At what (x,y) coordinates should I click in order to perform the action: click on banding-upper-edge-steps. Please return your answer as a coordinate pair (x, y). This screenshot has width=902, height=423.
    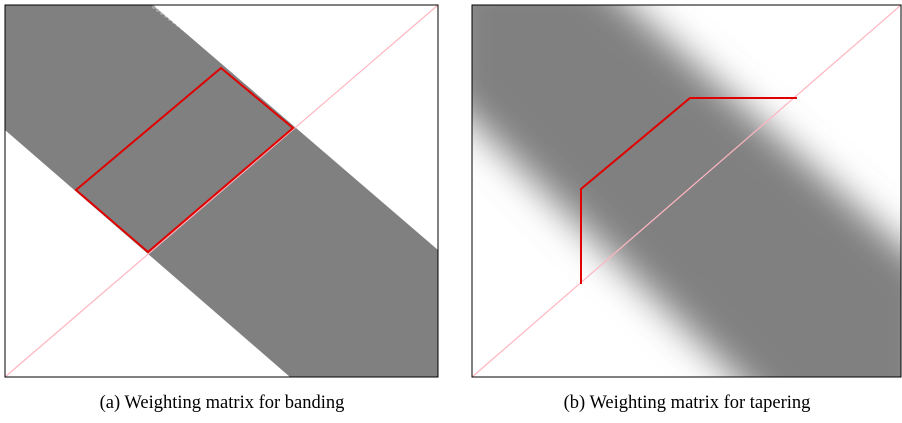
    Looking at the image, I should click on (188, 32).